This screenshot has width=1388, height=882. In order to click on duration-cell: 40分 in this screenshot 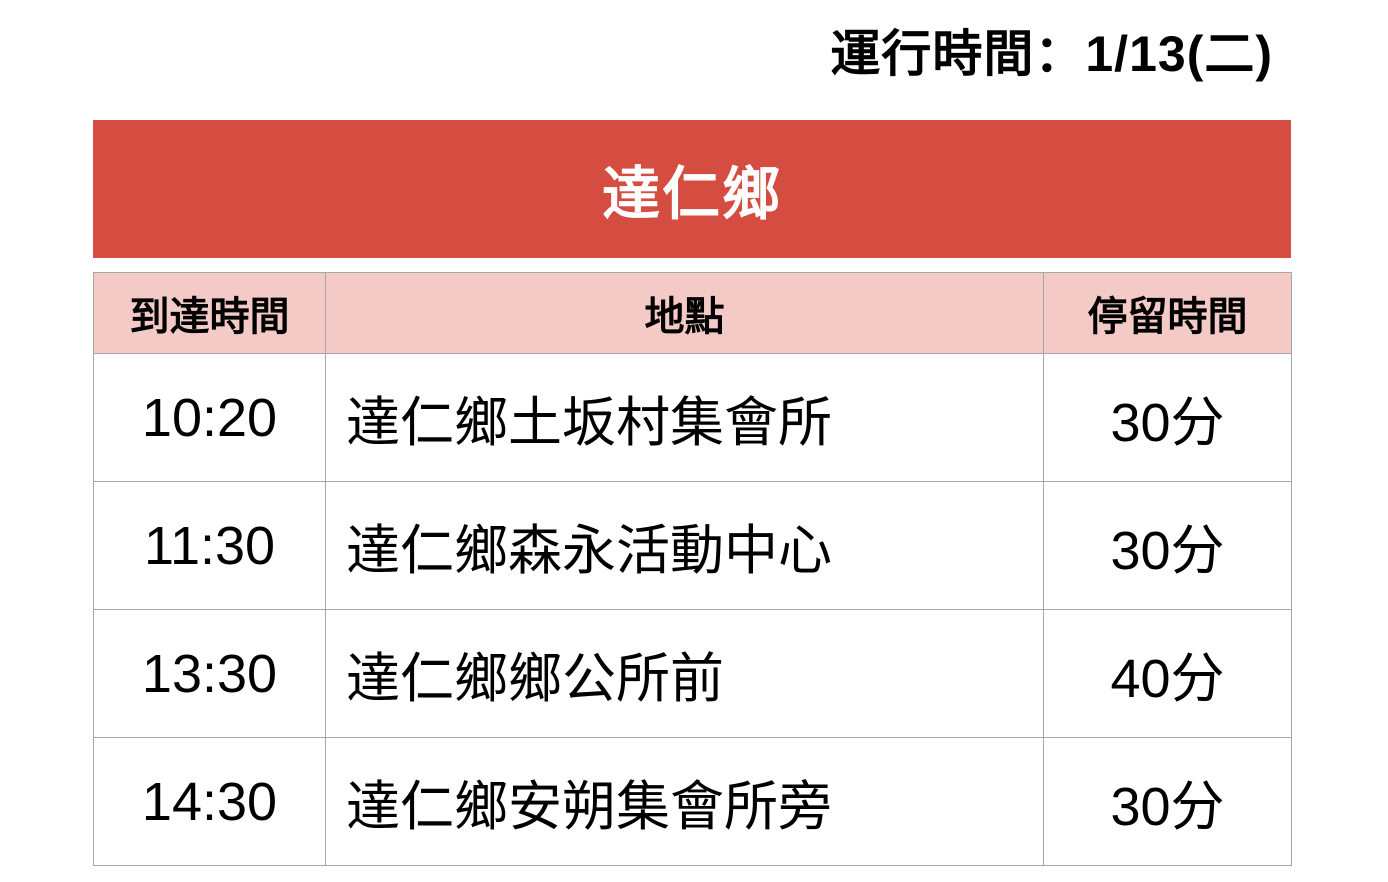, I will do `click(1167, 673)`.